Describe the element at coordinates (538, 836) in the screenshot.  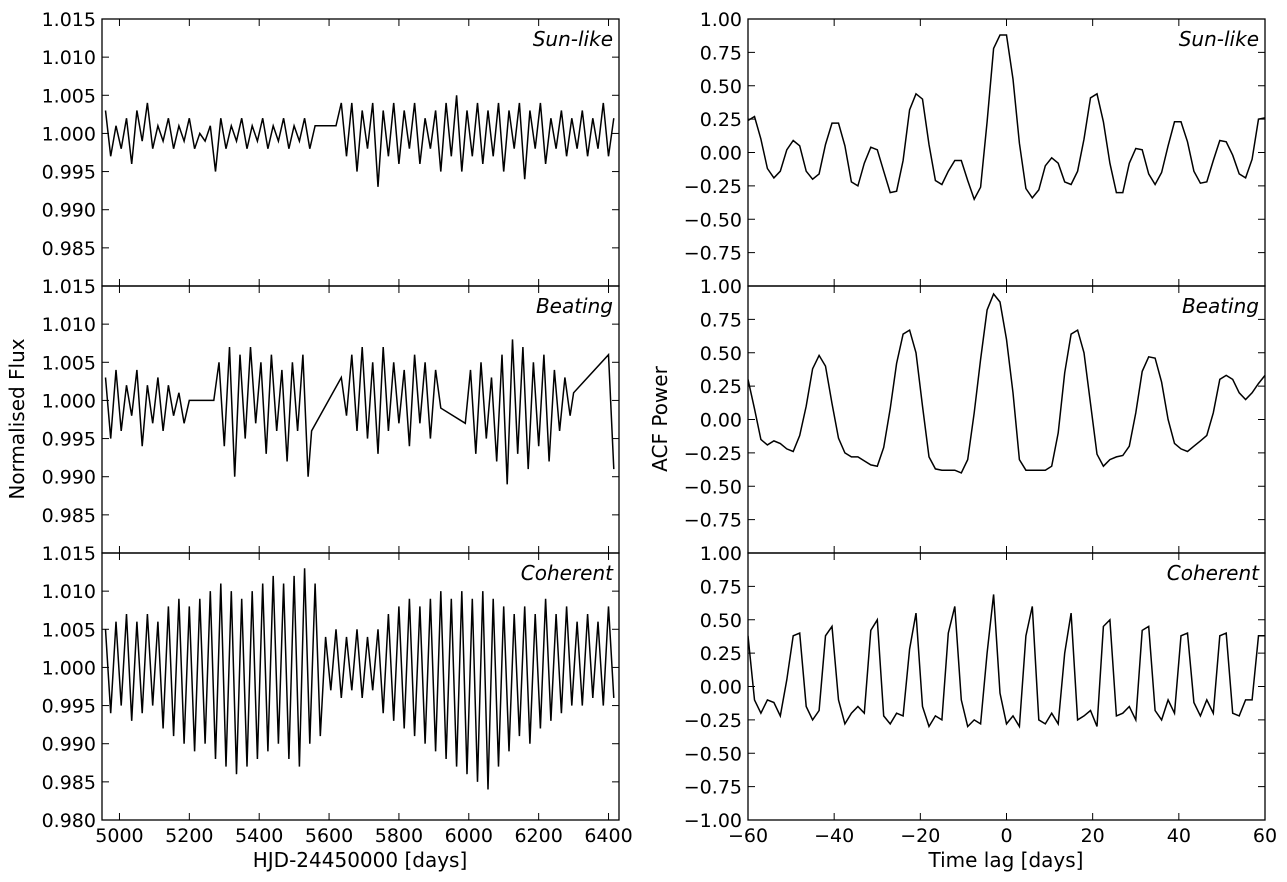
I see `xtick-label: 6200` at that location.